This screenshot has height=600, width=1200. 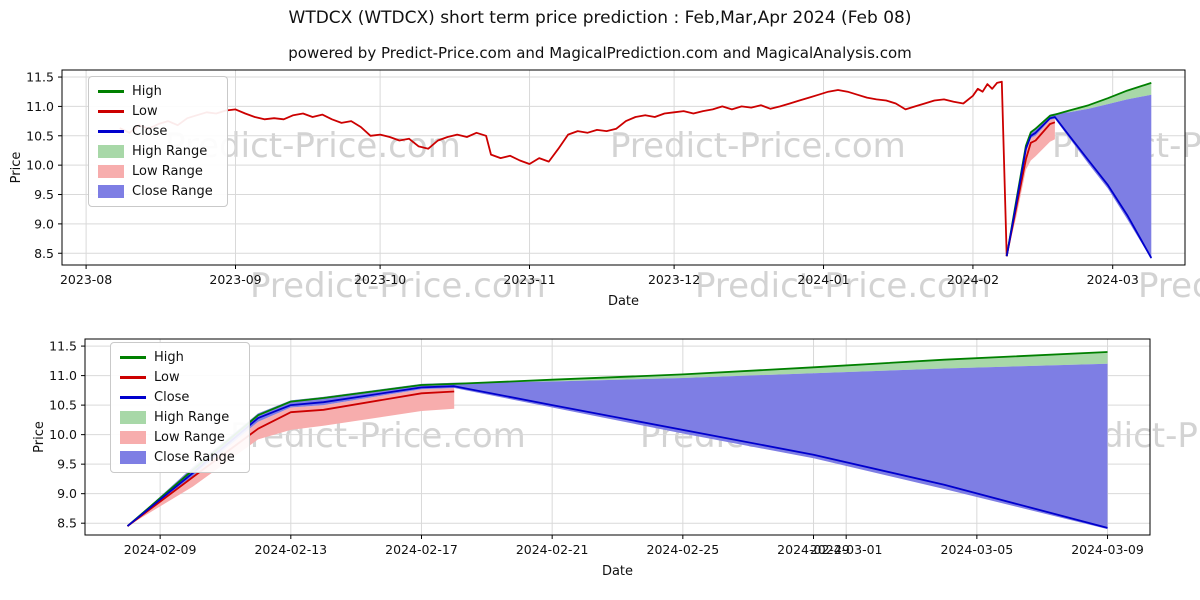 I want to click on x-tick-label: 2023-10, so click(x=380, y=279).